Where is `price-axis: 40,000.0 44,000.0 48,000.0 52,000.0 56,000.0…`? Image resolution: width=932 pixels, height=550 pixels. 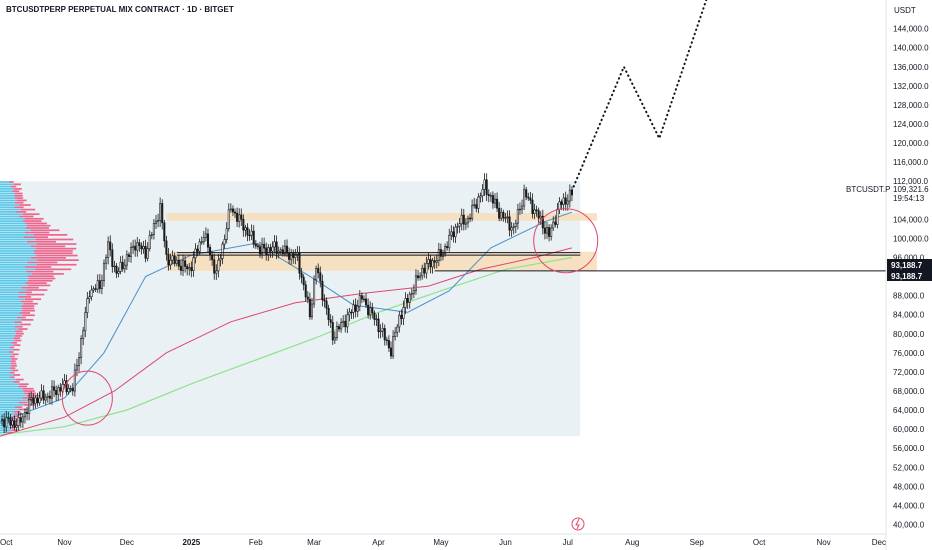 price-axis: 40,000.0 44,000.0 48,000.0 52,000.0 56,000.0… is located at coordinates (911, 277).